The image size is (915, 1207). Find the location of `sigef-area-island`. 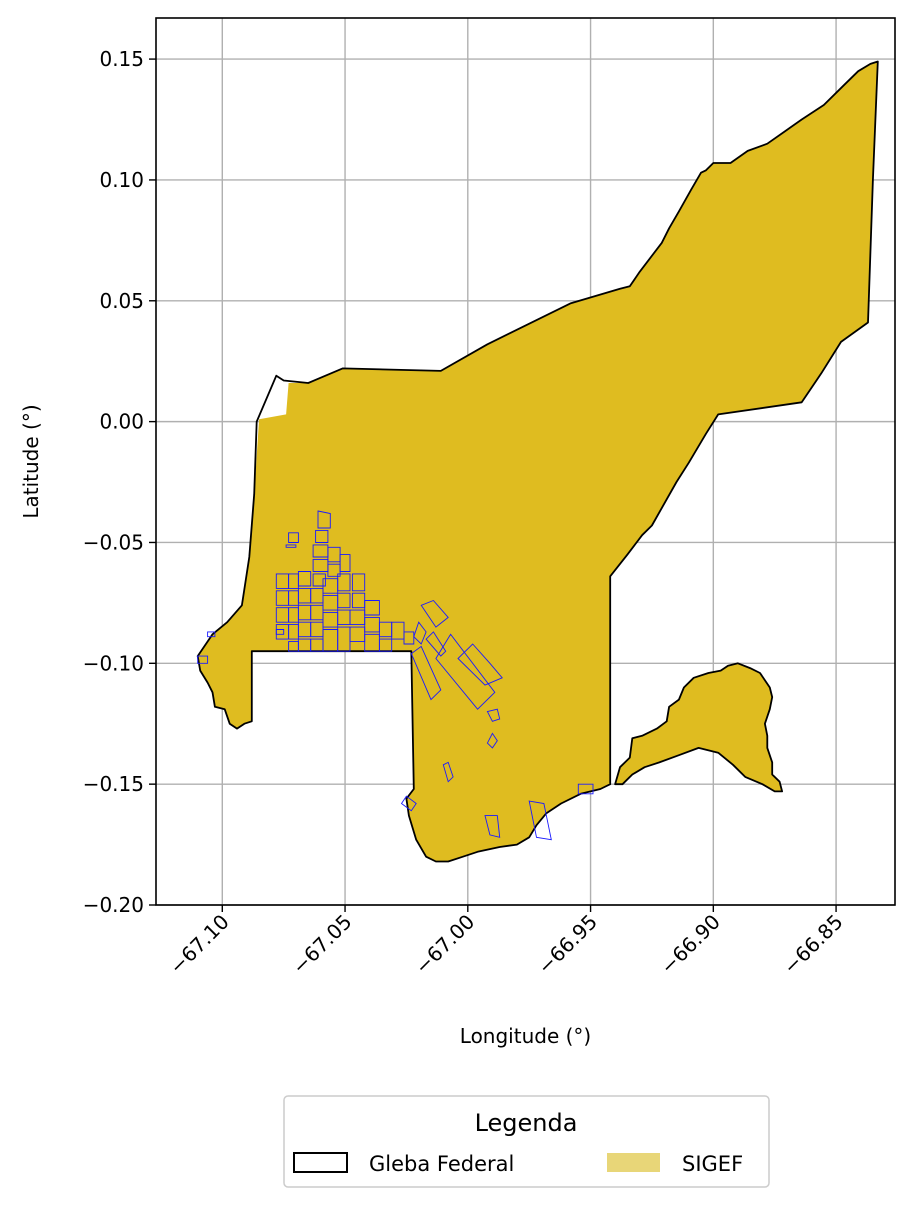

sigef-area-island is located at coordinates (698, 727).